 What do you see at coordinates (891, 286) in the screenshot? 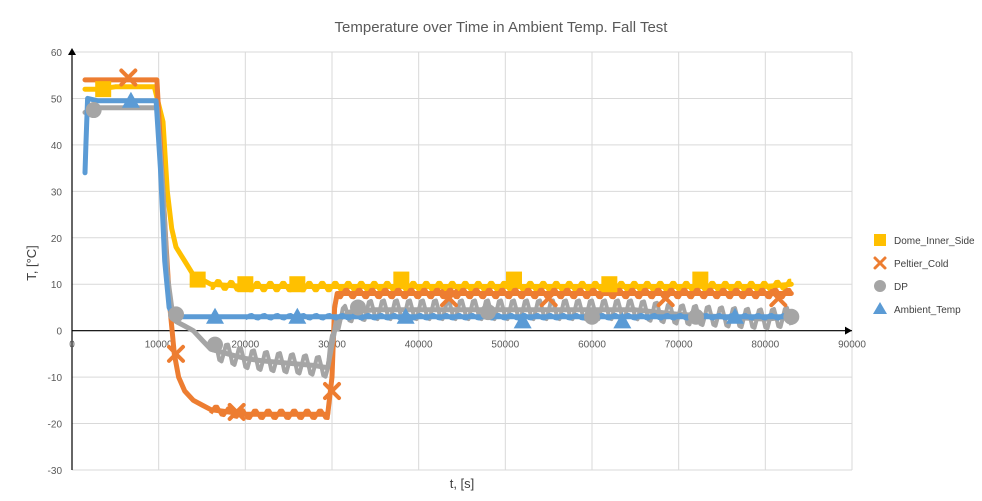
I see `legend-item-dp: DP` at bounding box center [891, 286].